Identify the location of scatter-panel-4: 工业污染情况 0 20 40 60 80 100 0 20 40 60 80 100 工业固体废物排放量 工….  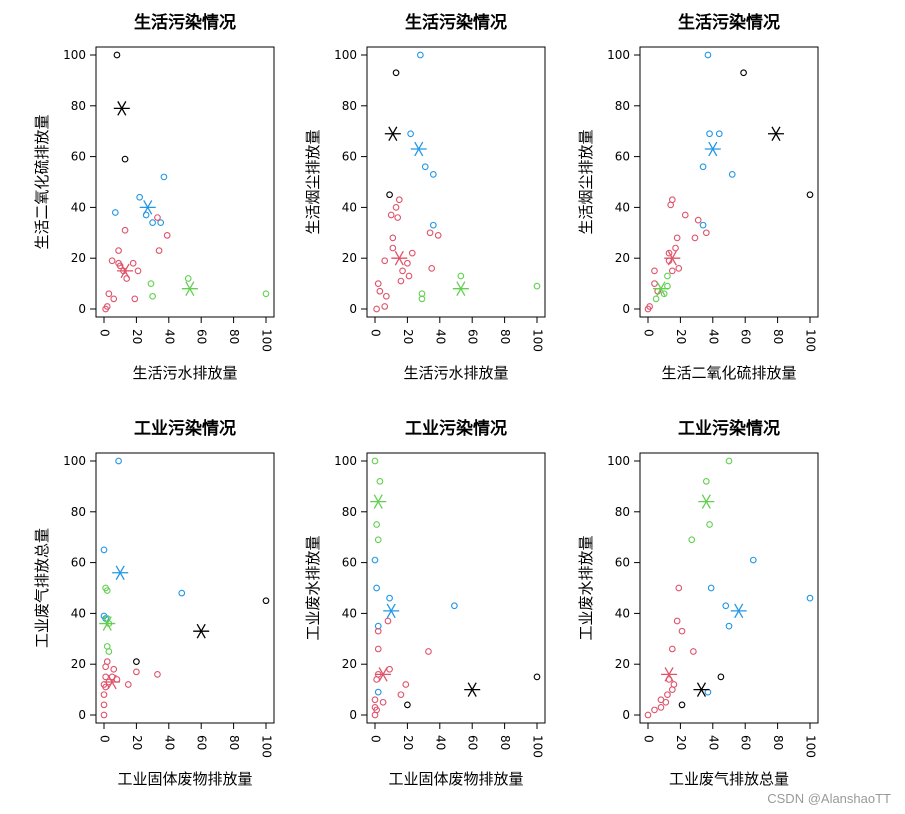
(154, 603).